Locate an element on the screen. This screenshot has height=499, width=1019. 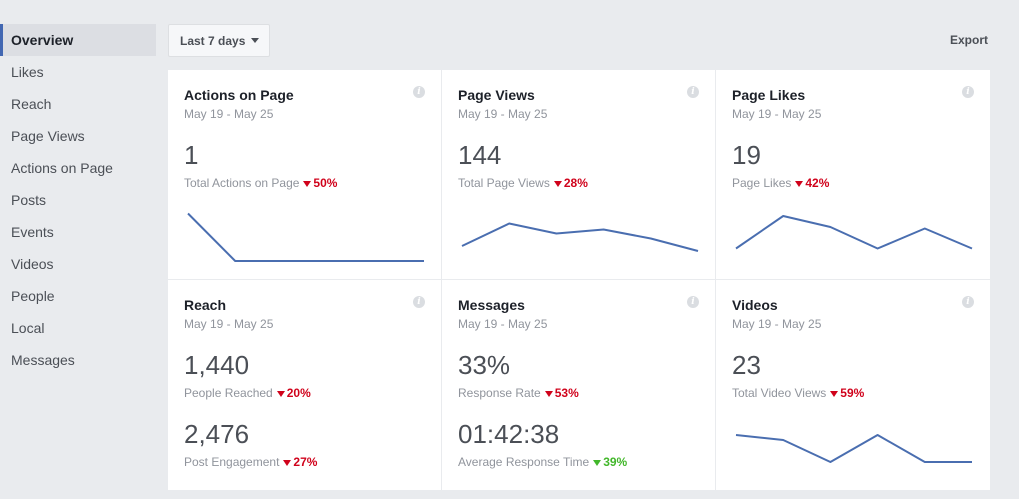
sidebar-item-people: People is located at coordinates (33, 296).